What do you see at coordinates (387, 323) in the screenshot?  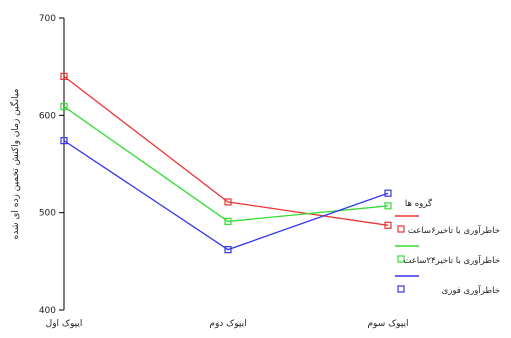 I see `x-tick-label: ایپوک سوم` at bounding box center [387, 323].